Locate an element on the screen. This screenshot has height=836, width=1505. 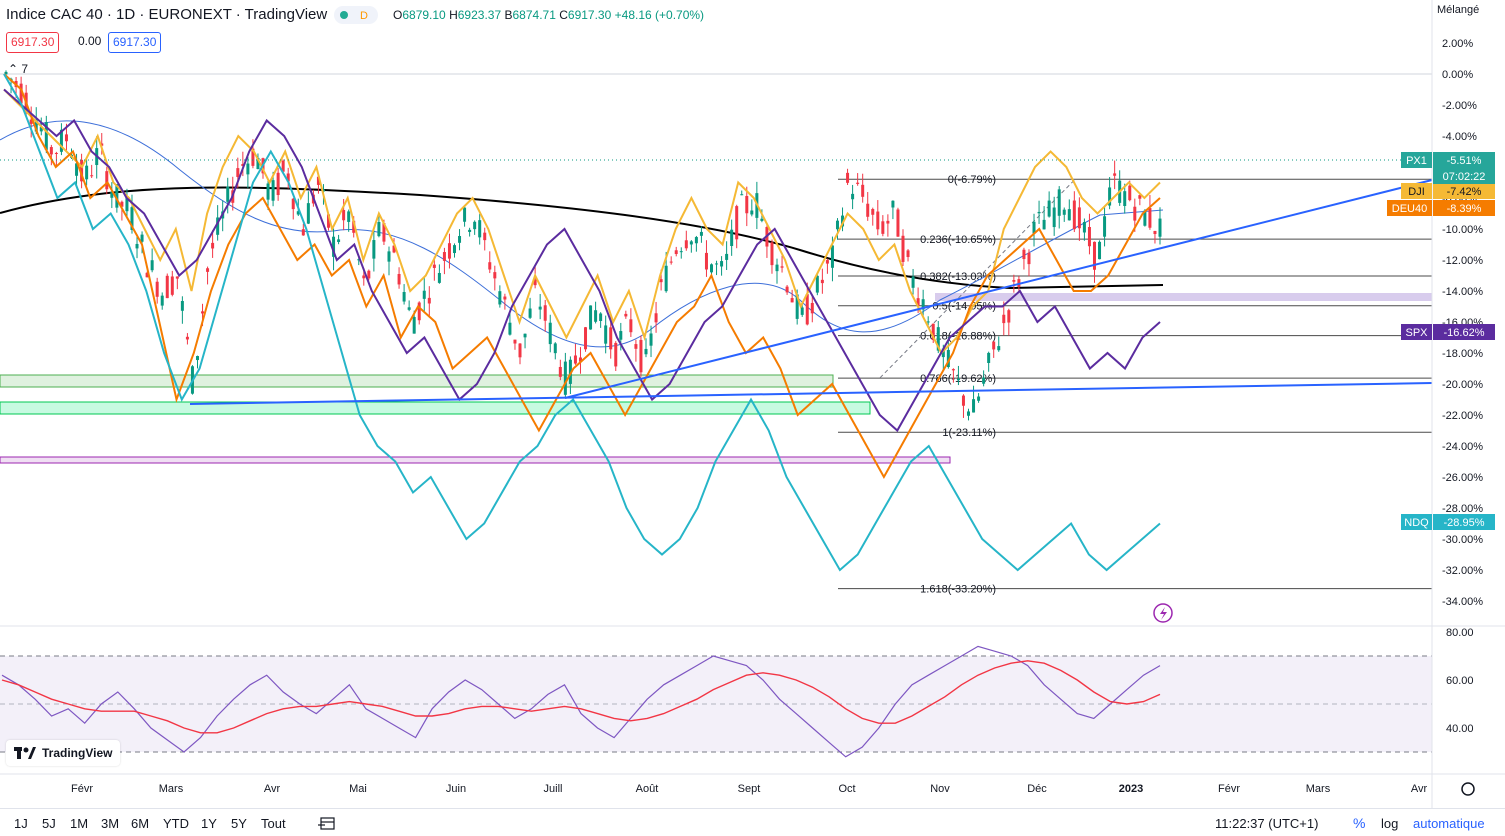
tf-5y: 5Y is located at coordinates (239, 823).